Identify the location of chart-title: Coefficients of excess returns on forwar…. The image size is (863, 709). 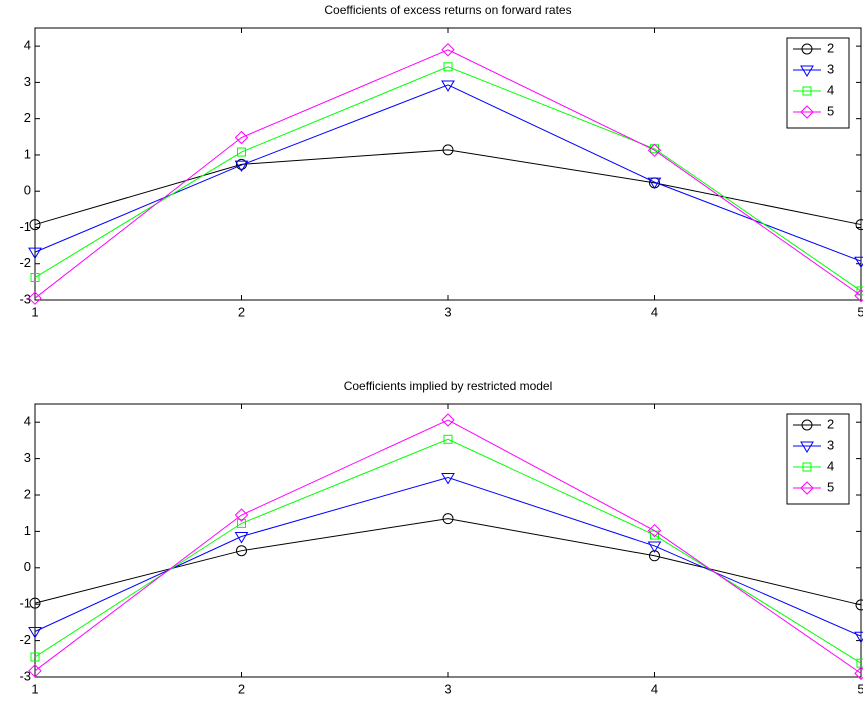
(447, 10).